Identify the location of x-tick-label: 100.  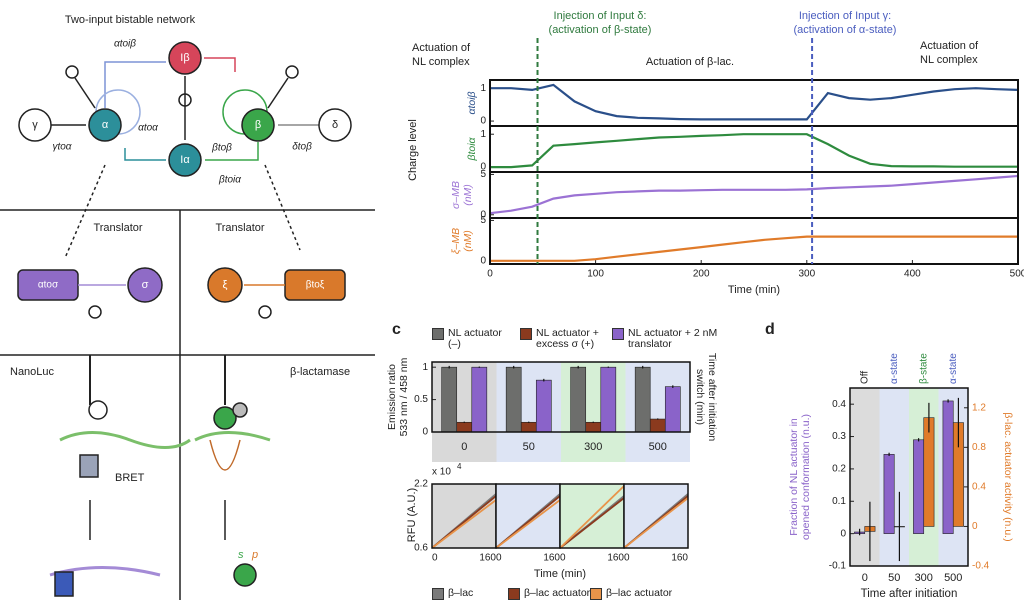
(595, 274).